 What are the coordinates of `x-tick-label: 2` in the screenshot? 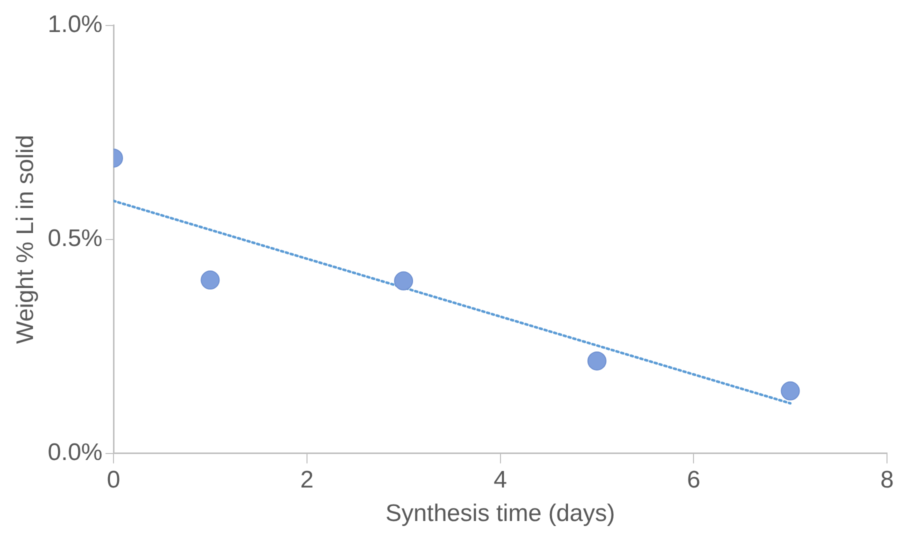 It's located at (307, 480).